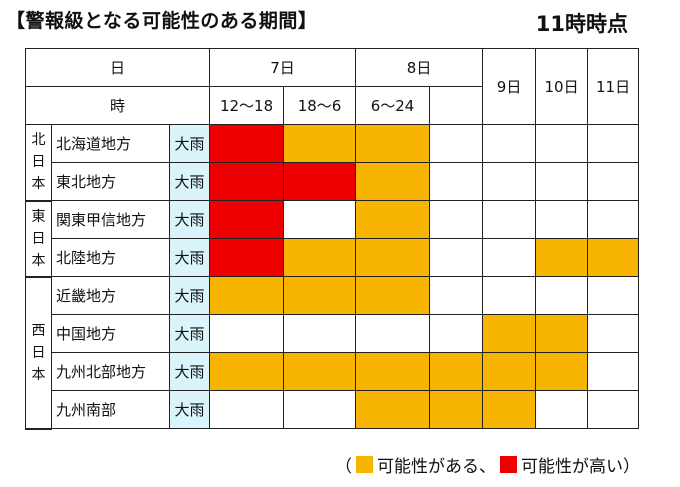  What do you see at coordinates (419, 67) in the screenshot?
I see `day-header-2: 8日` at bounding box center [419, 67].